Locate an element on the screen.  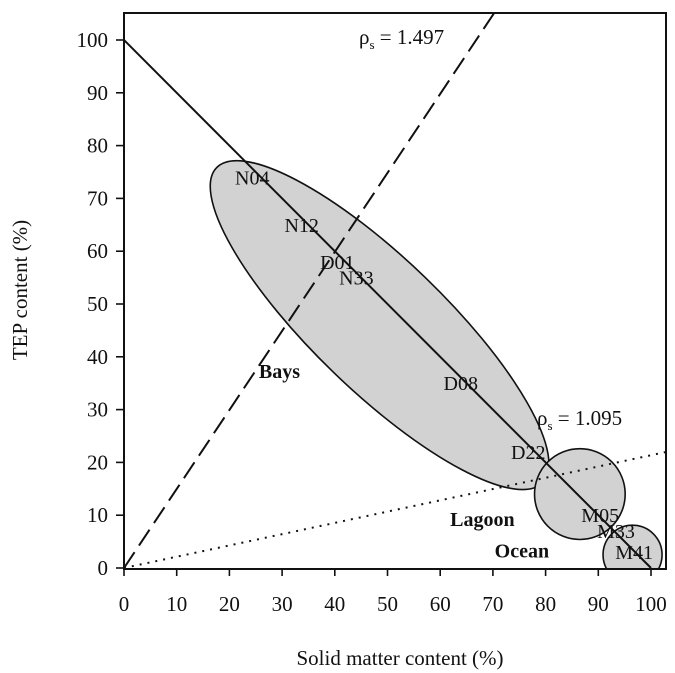
region-ocean-ellipse is located at coordinates (632, 546).